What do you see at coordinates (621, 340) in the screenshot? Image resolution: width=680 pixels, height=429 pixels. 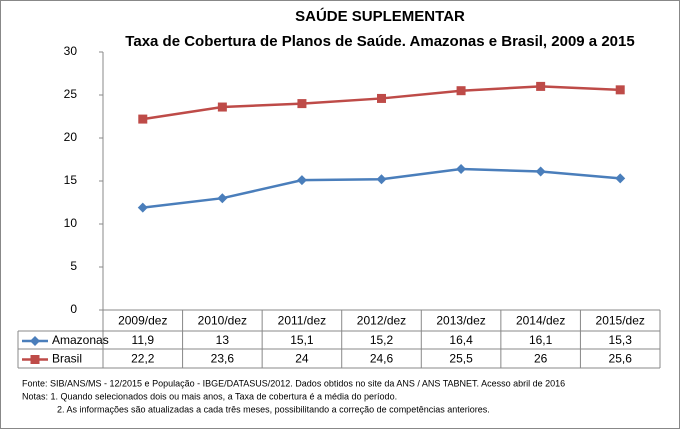 I see `table-value: 15,3` at bounding box center [621, 340].